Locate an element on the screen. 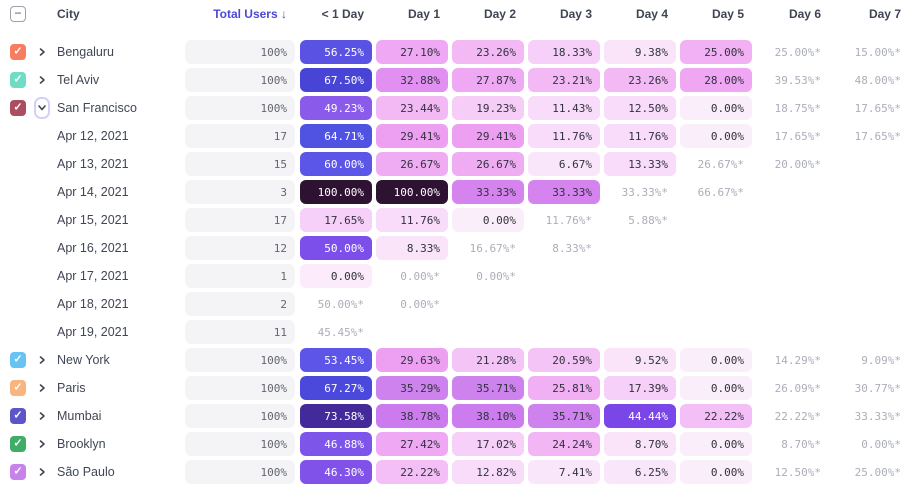 The image size is (920, 486). retention-cell: 12.50% is located at coordinates (640, 108).